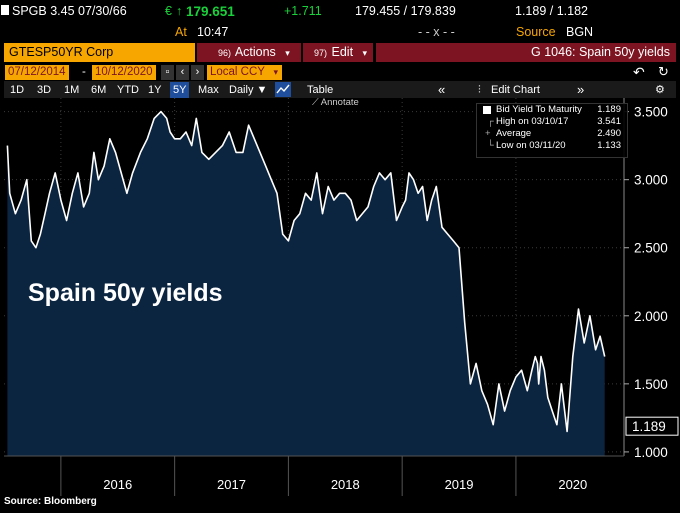 The width and height of the screenshot is (680, 513). Describe the element at coordinates (69, 11) in the screenshot. I see `security-name: SPGB 3.45 07/30/66` at that location.